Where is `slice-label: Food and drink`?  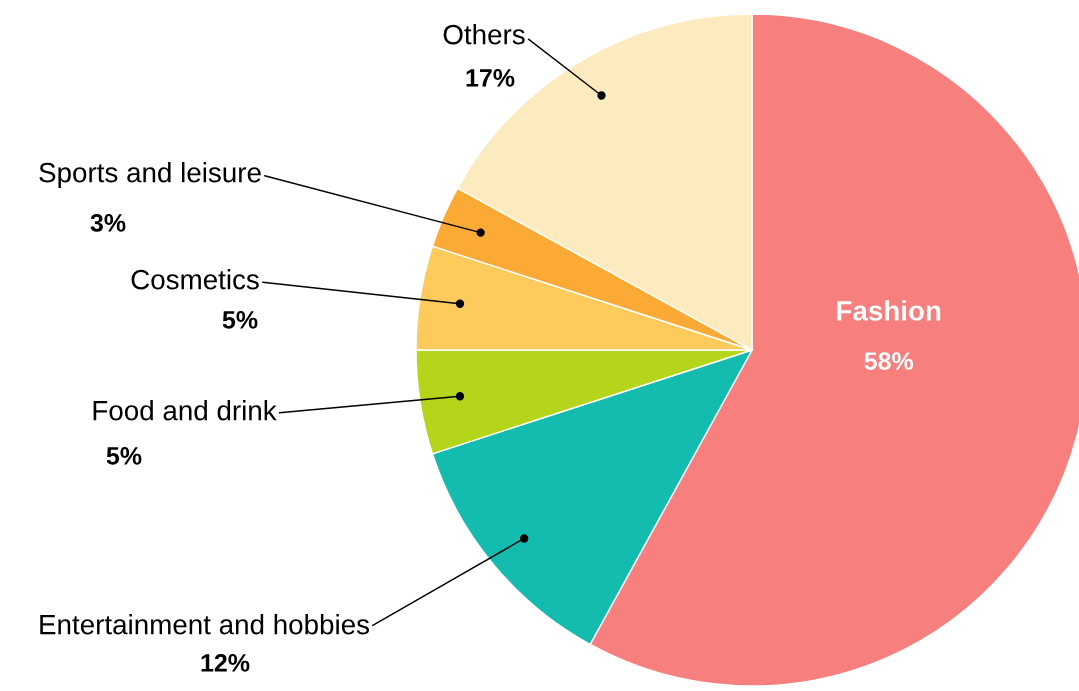 slice-label: Food and drink is located at coordinates (185, 410).